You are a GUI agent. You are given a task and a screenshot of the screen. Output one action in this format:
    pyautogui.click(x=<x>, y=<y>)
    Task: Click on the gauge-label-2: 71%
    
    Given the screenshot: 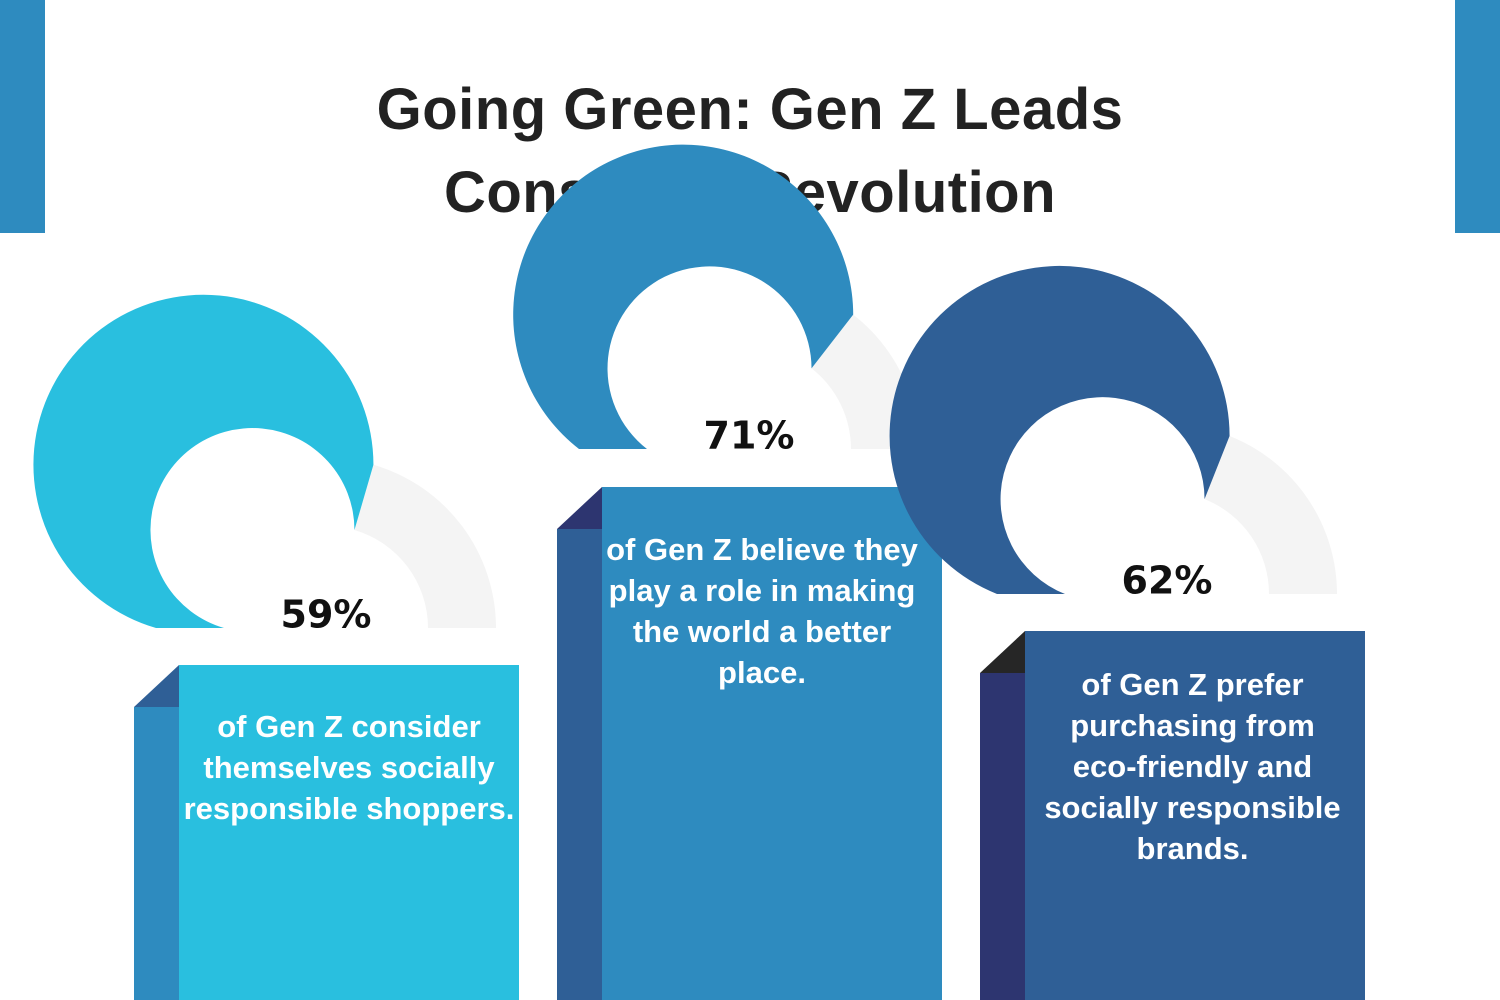 What is the action you would take?
    pyautogui.click(x=749, y=436)
    